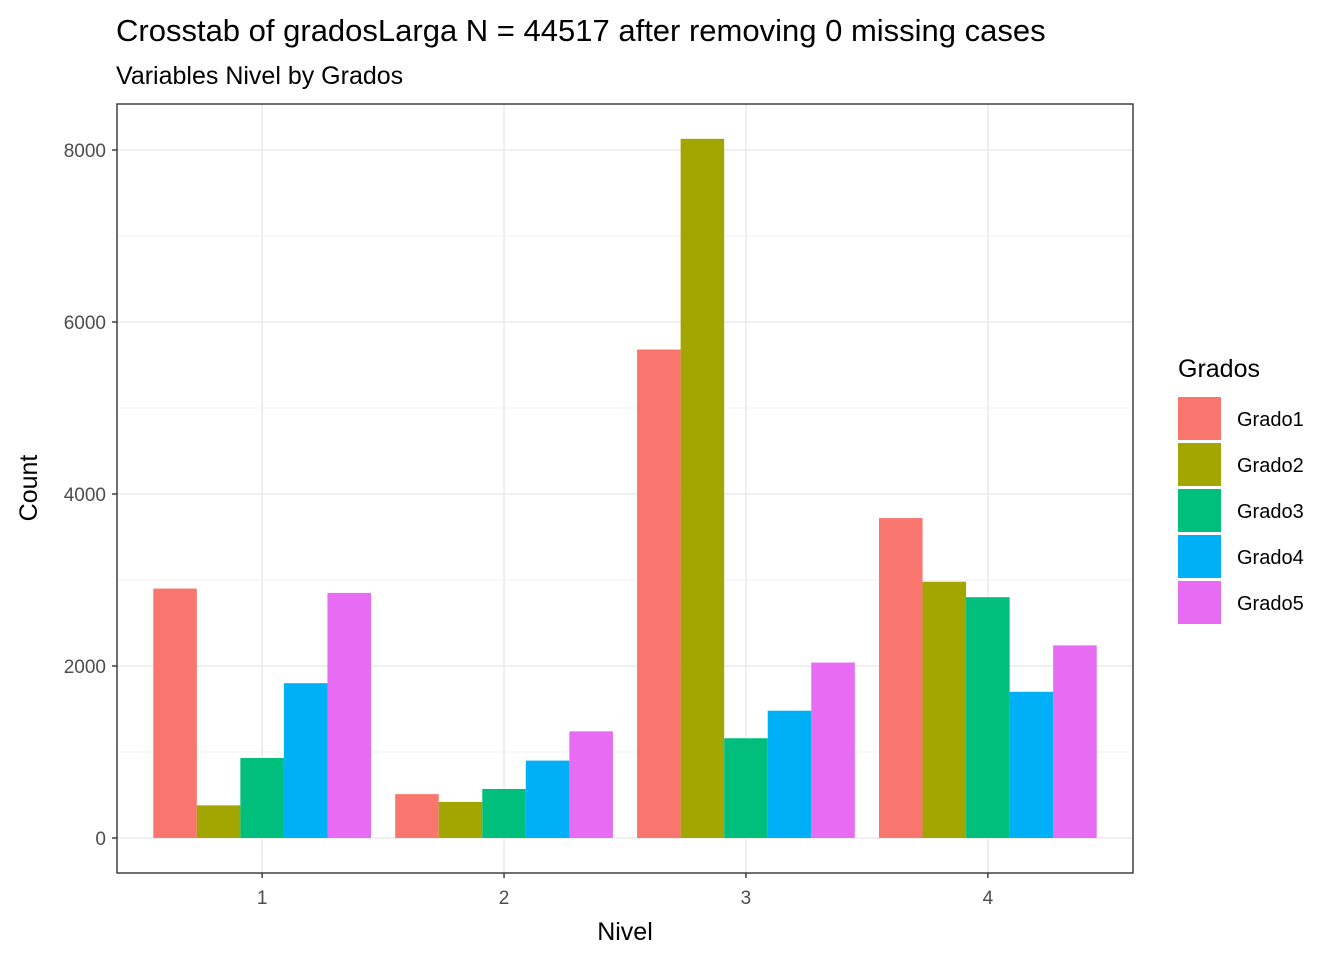 This screenshot has width=1344, height=960. I want to click on y-tick-label: 2000, so click(85, 667).